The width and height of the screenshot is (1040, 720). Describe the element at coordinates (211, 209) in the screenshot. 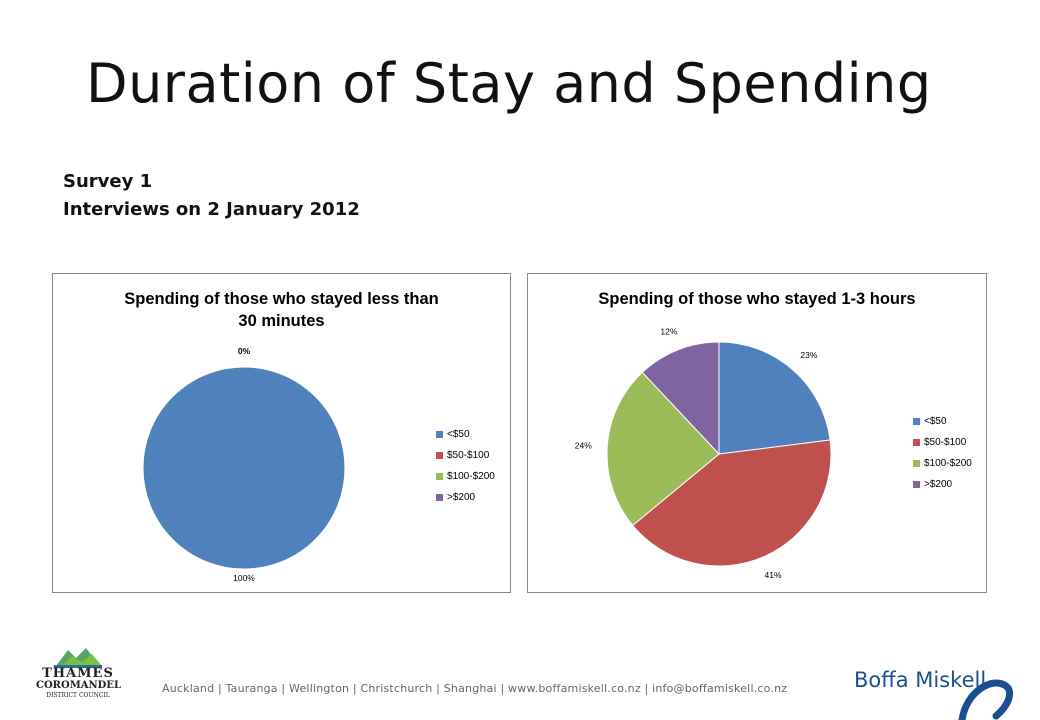

I see `interview-date: Interviews on 2 January 2012` at that location.